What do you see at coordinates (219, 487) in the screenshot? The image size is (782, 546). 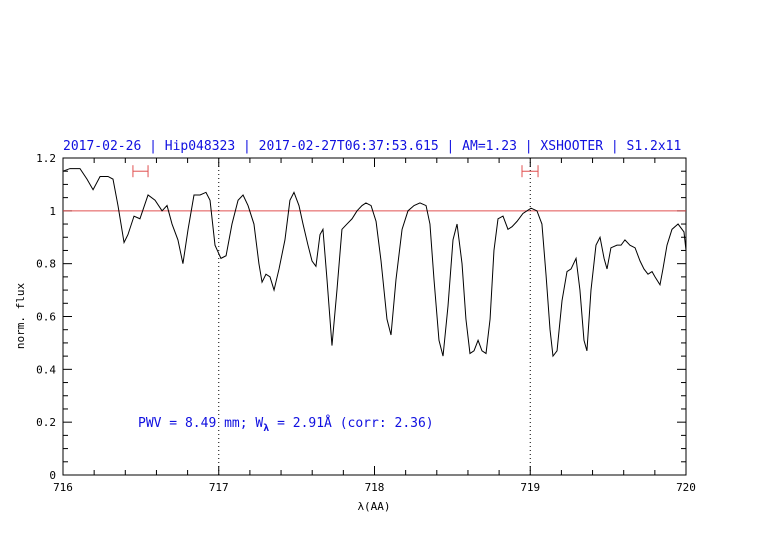 I see `x-tick-label: 717` at bounding box center [219, 487].